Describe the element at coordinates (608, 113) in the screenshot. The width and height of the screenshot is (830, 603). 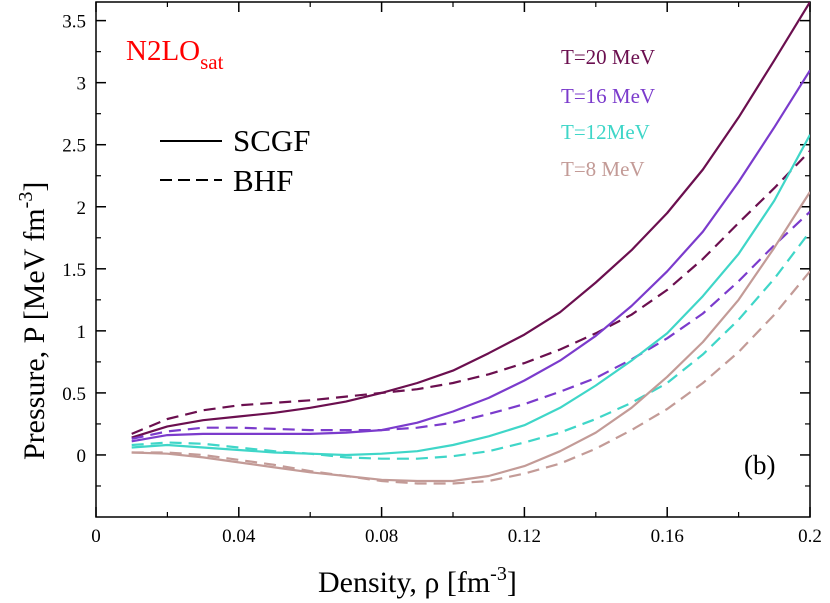
I see `temperature-labels: T=20 MeV T=16 MeV T=12MeV T=8 MeV` at that location.